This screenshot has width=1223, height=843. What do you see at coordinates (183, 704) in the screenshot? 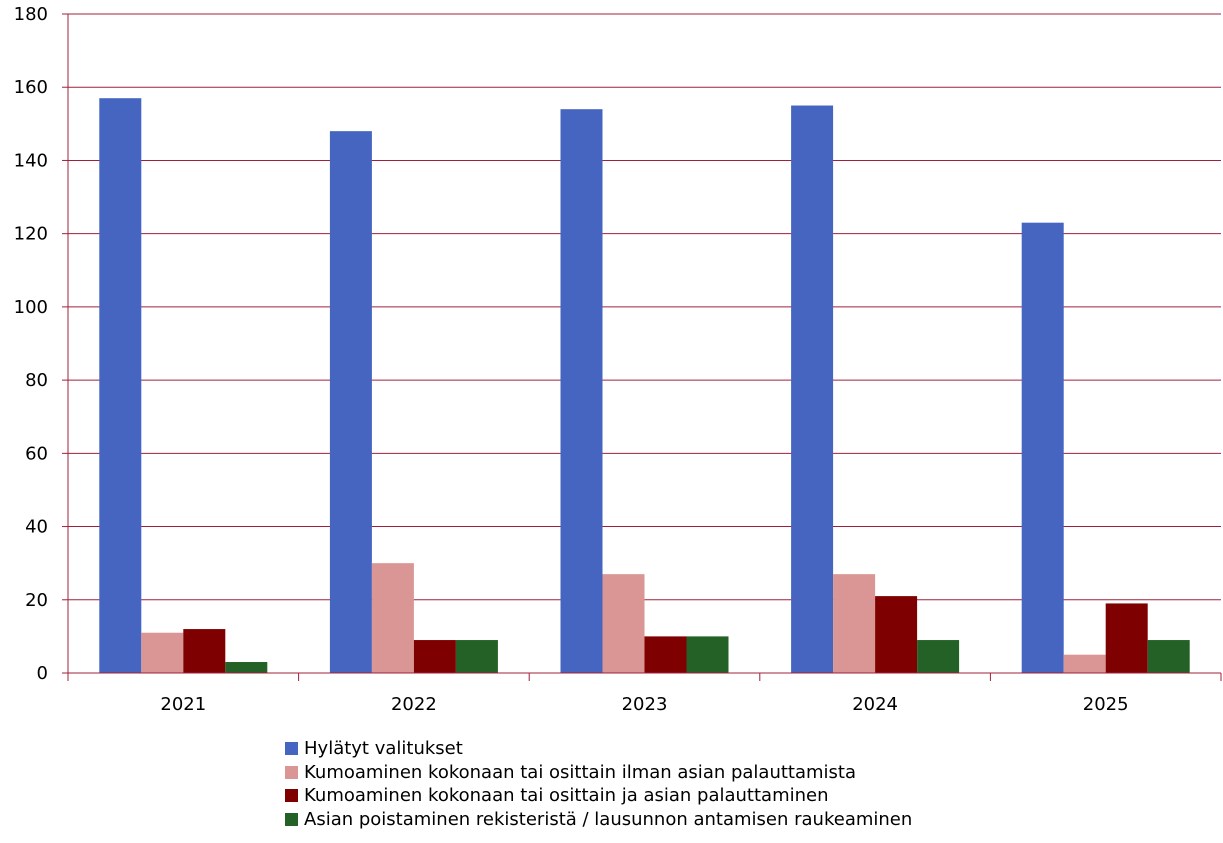
I see `x-tick-label: 2021` at bounding box center [183, 704].